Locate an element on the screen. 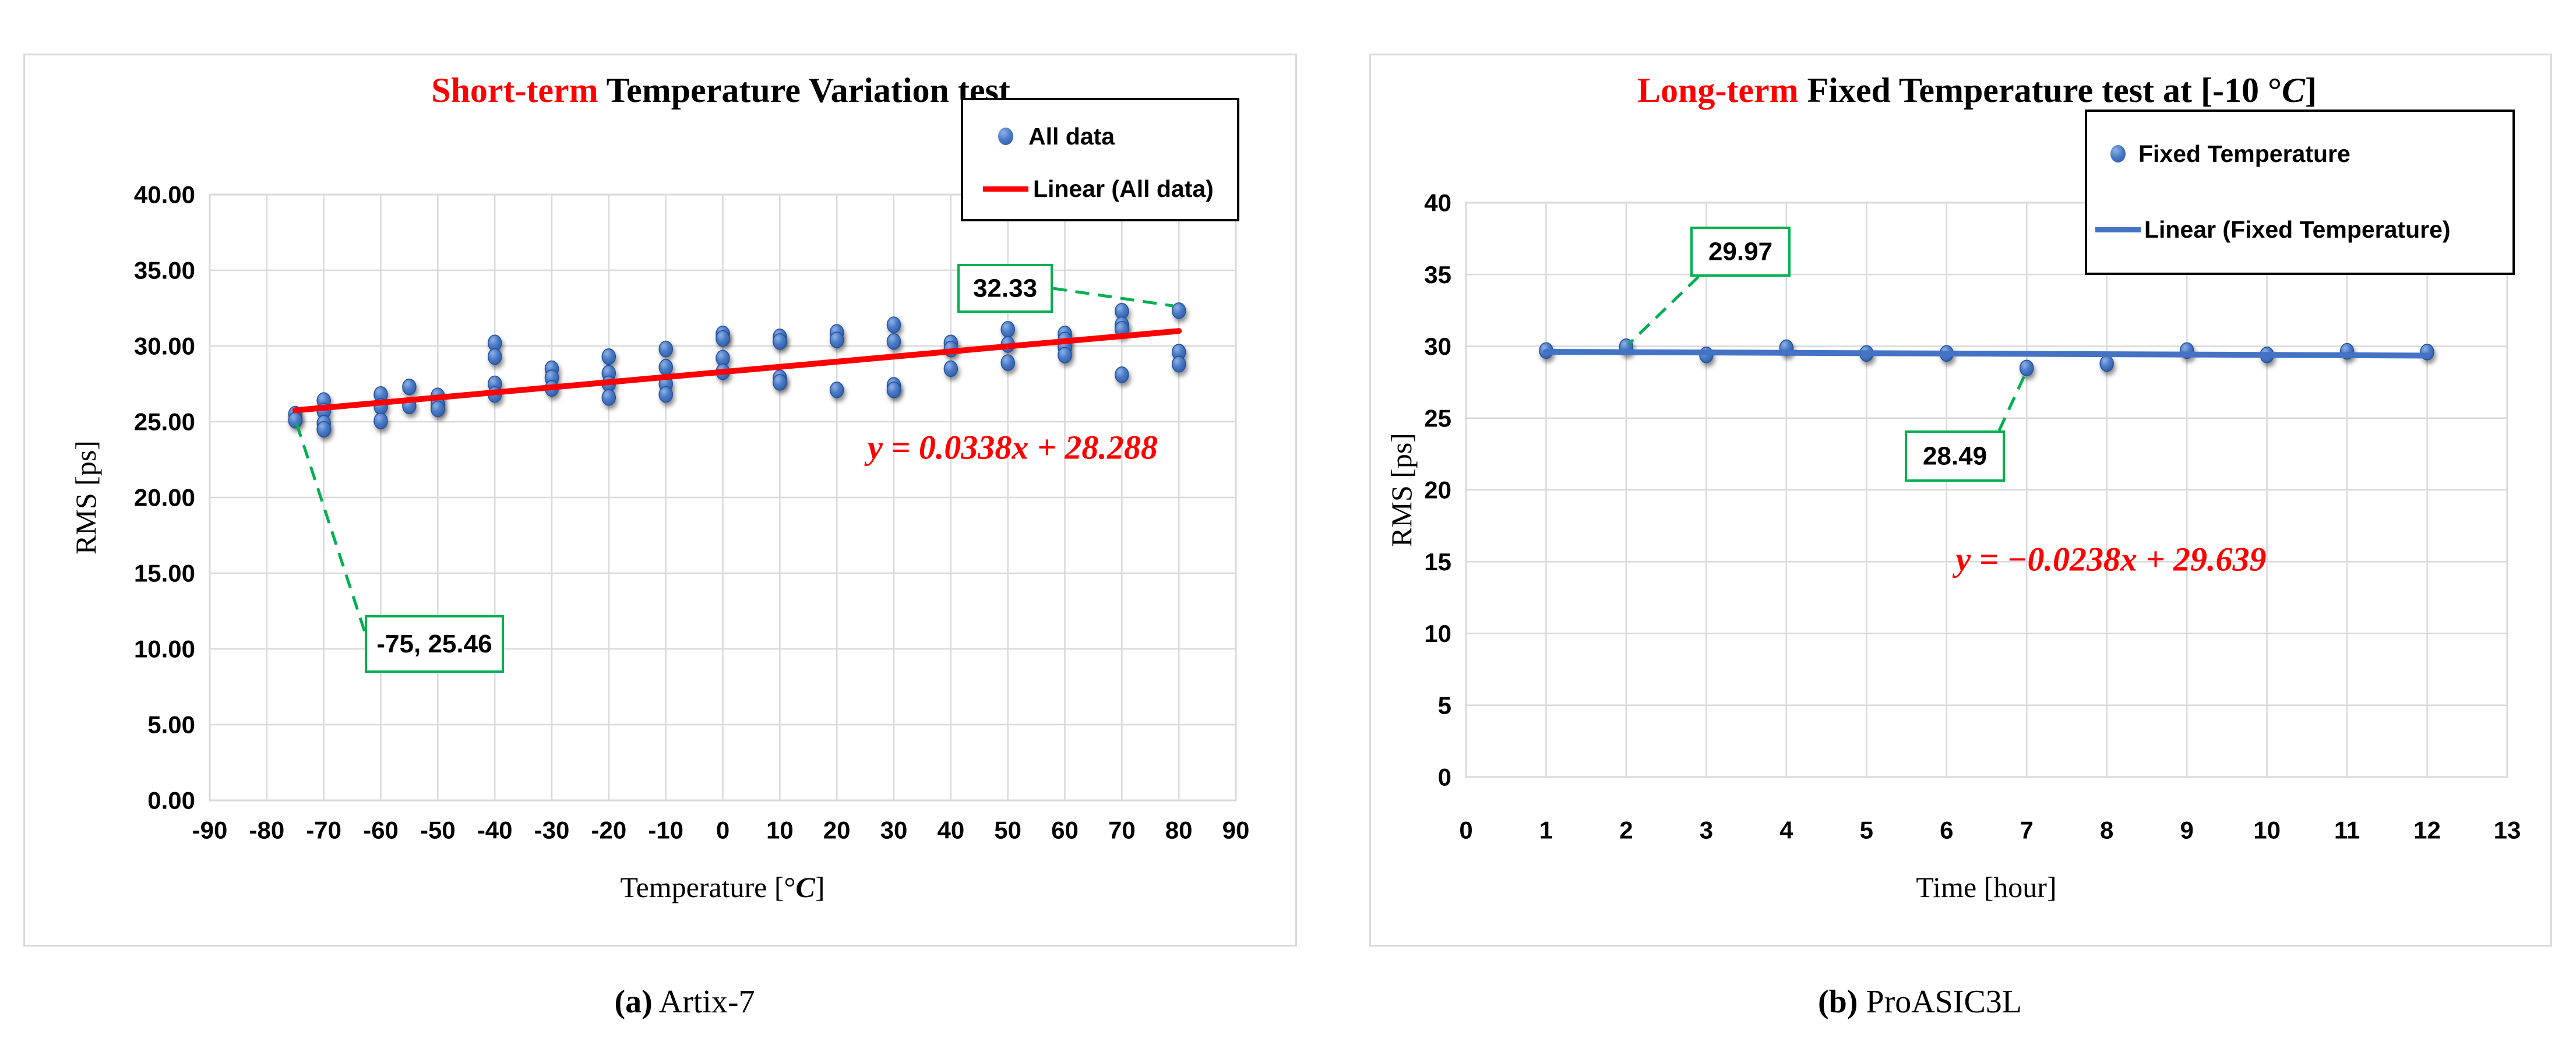 This screenshot has height=1045, width=2576. chart-title-italic: C is located at coordinates (2293, 90).